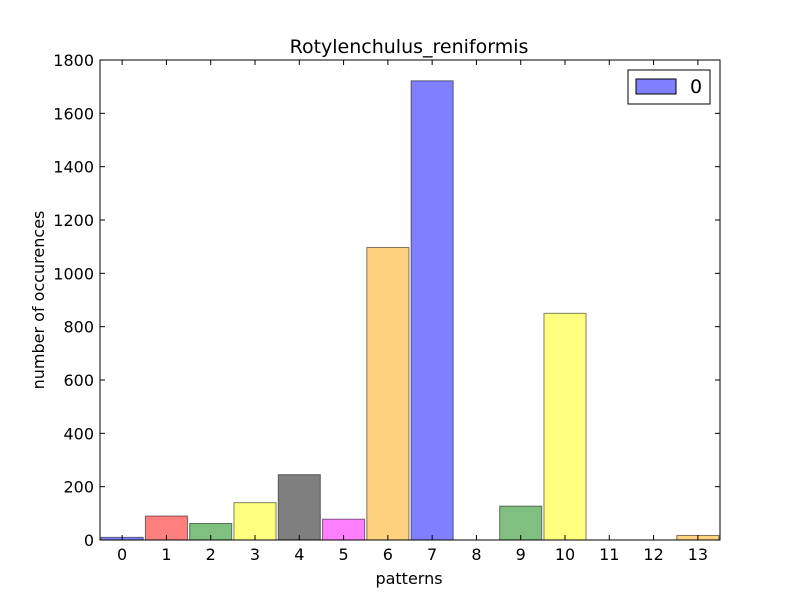 Image resolution: width=800 pixels, height=600 pixels. Describe the element at coordinates (166, 554) in the screenshot. I see `x-tick-label: 1` at that location.